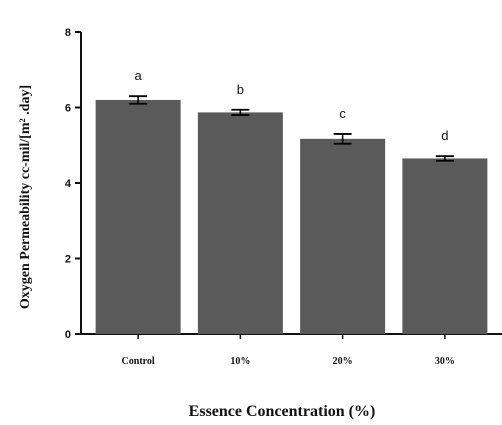  I want to click on y-tick-label-0: 0, so click(68, 335).